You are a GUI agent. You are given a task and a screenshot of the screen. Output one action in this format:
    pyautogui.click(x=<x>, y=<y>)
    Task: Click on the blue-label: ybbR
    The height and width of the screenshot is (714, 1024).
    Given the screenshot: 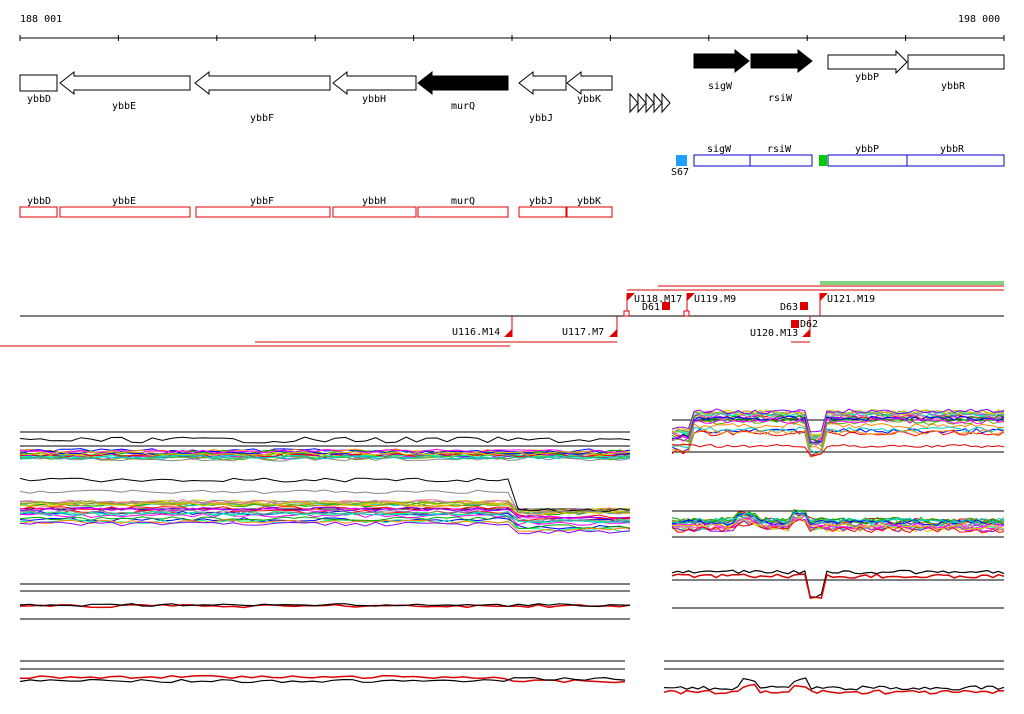 What is the action you would take?
    pyautogui.click(x=952, y=149)
    